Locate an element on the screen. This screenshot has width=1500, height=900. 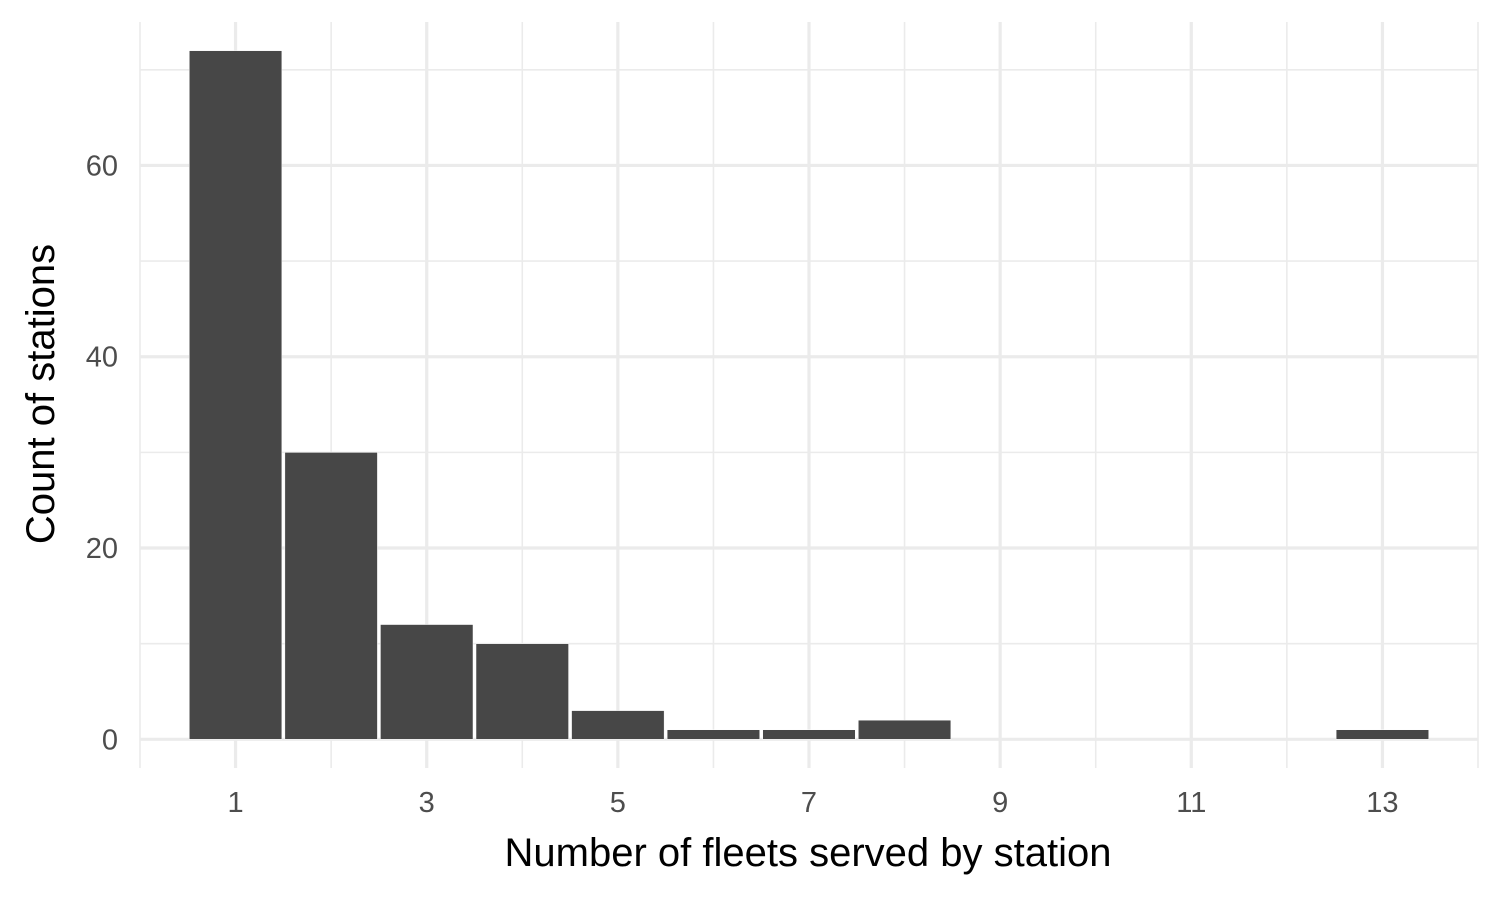
y-tick-label: 40 is located at coordinates (102, 358).